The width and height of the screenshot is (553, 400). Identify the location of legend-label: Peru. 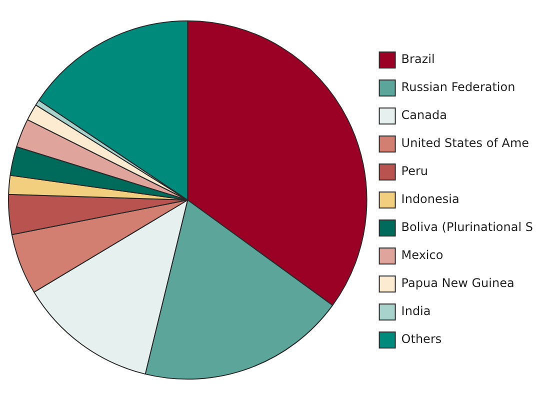
(414, 171).